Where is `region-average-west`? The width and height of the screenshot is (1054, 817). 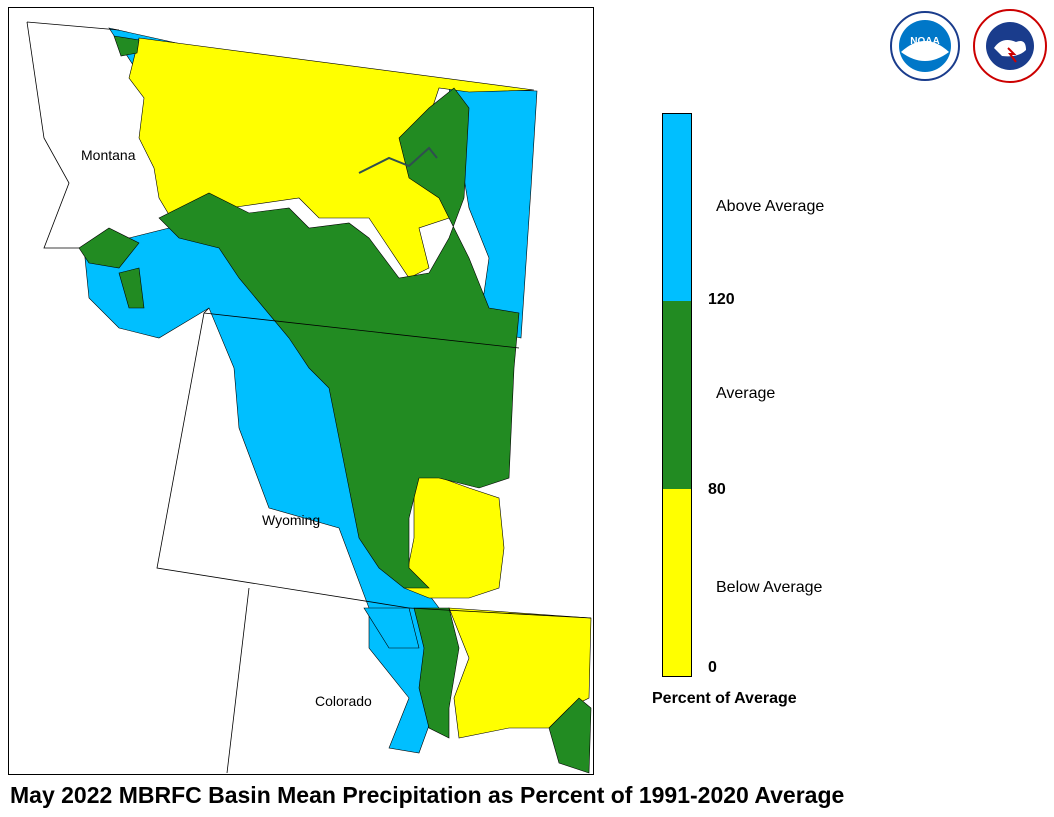
region-average-west is located at coordinates (109, 248).